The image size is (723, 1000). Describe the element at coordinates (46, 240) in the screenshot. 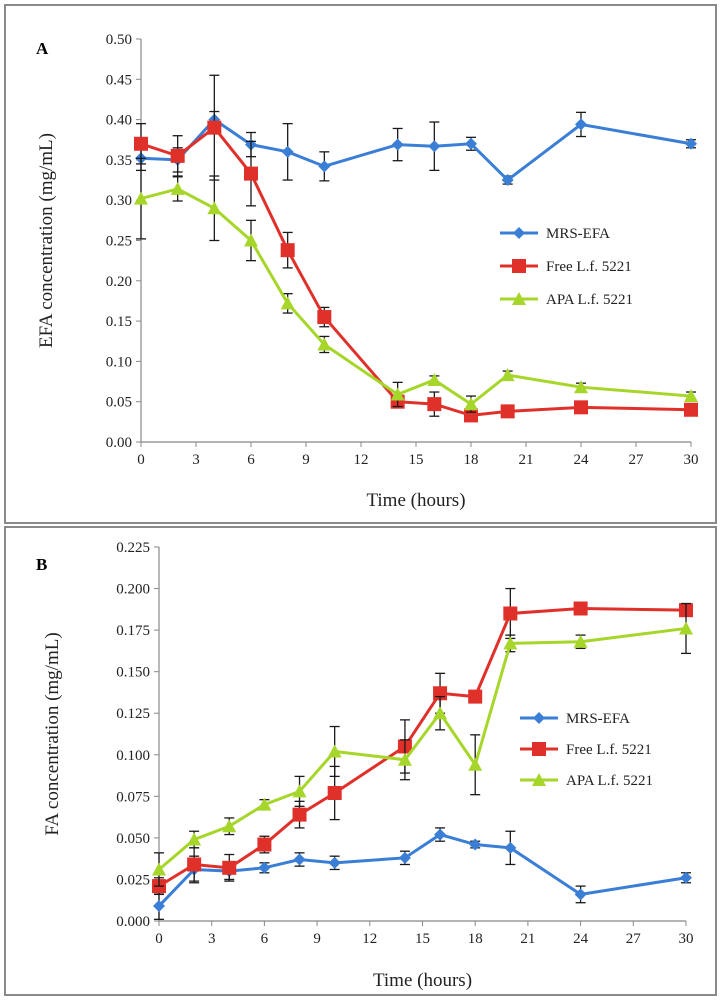

I see `y-axis-title: EFA concentration (mg/mL)` at that location.